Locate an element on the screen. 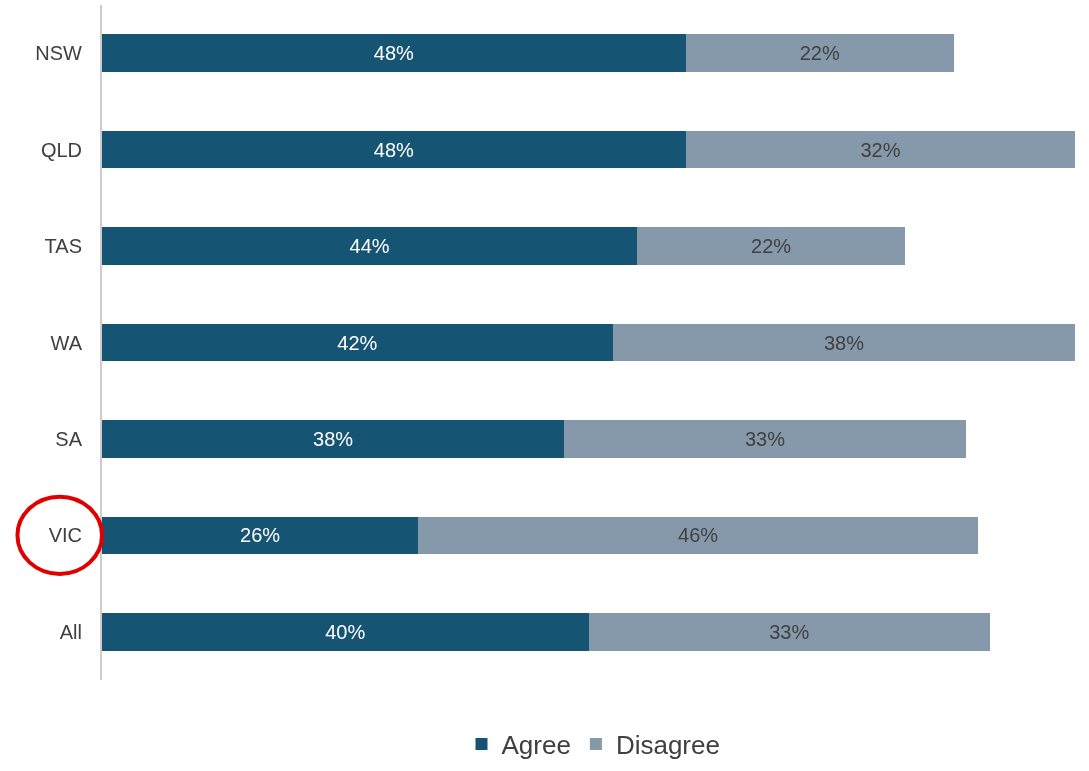 The height and width of the screenshot is (771, 1089). data-label: 32% is located at coordinates (880, 149).